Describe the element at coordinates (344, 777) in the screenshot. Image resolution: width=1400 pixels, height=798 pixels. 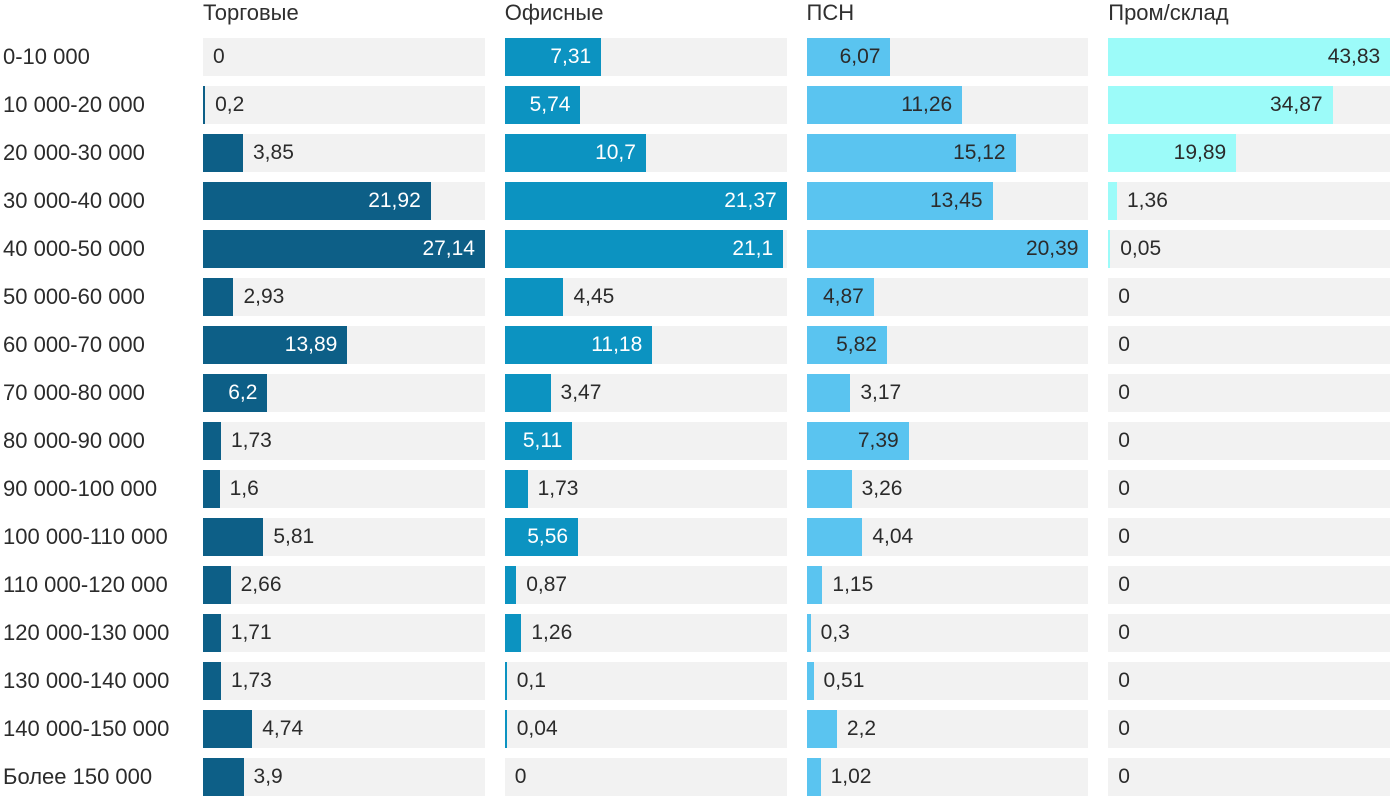
I see `bar-track: 3,9` at that location.